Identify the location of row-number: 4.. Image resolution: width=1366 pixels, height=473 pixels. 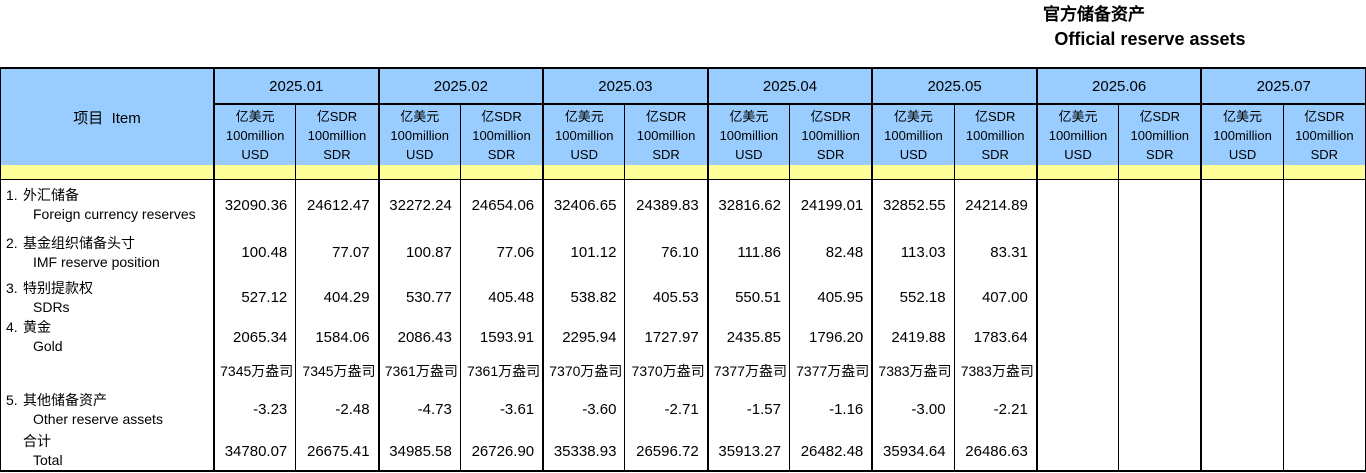
(12, 327).